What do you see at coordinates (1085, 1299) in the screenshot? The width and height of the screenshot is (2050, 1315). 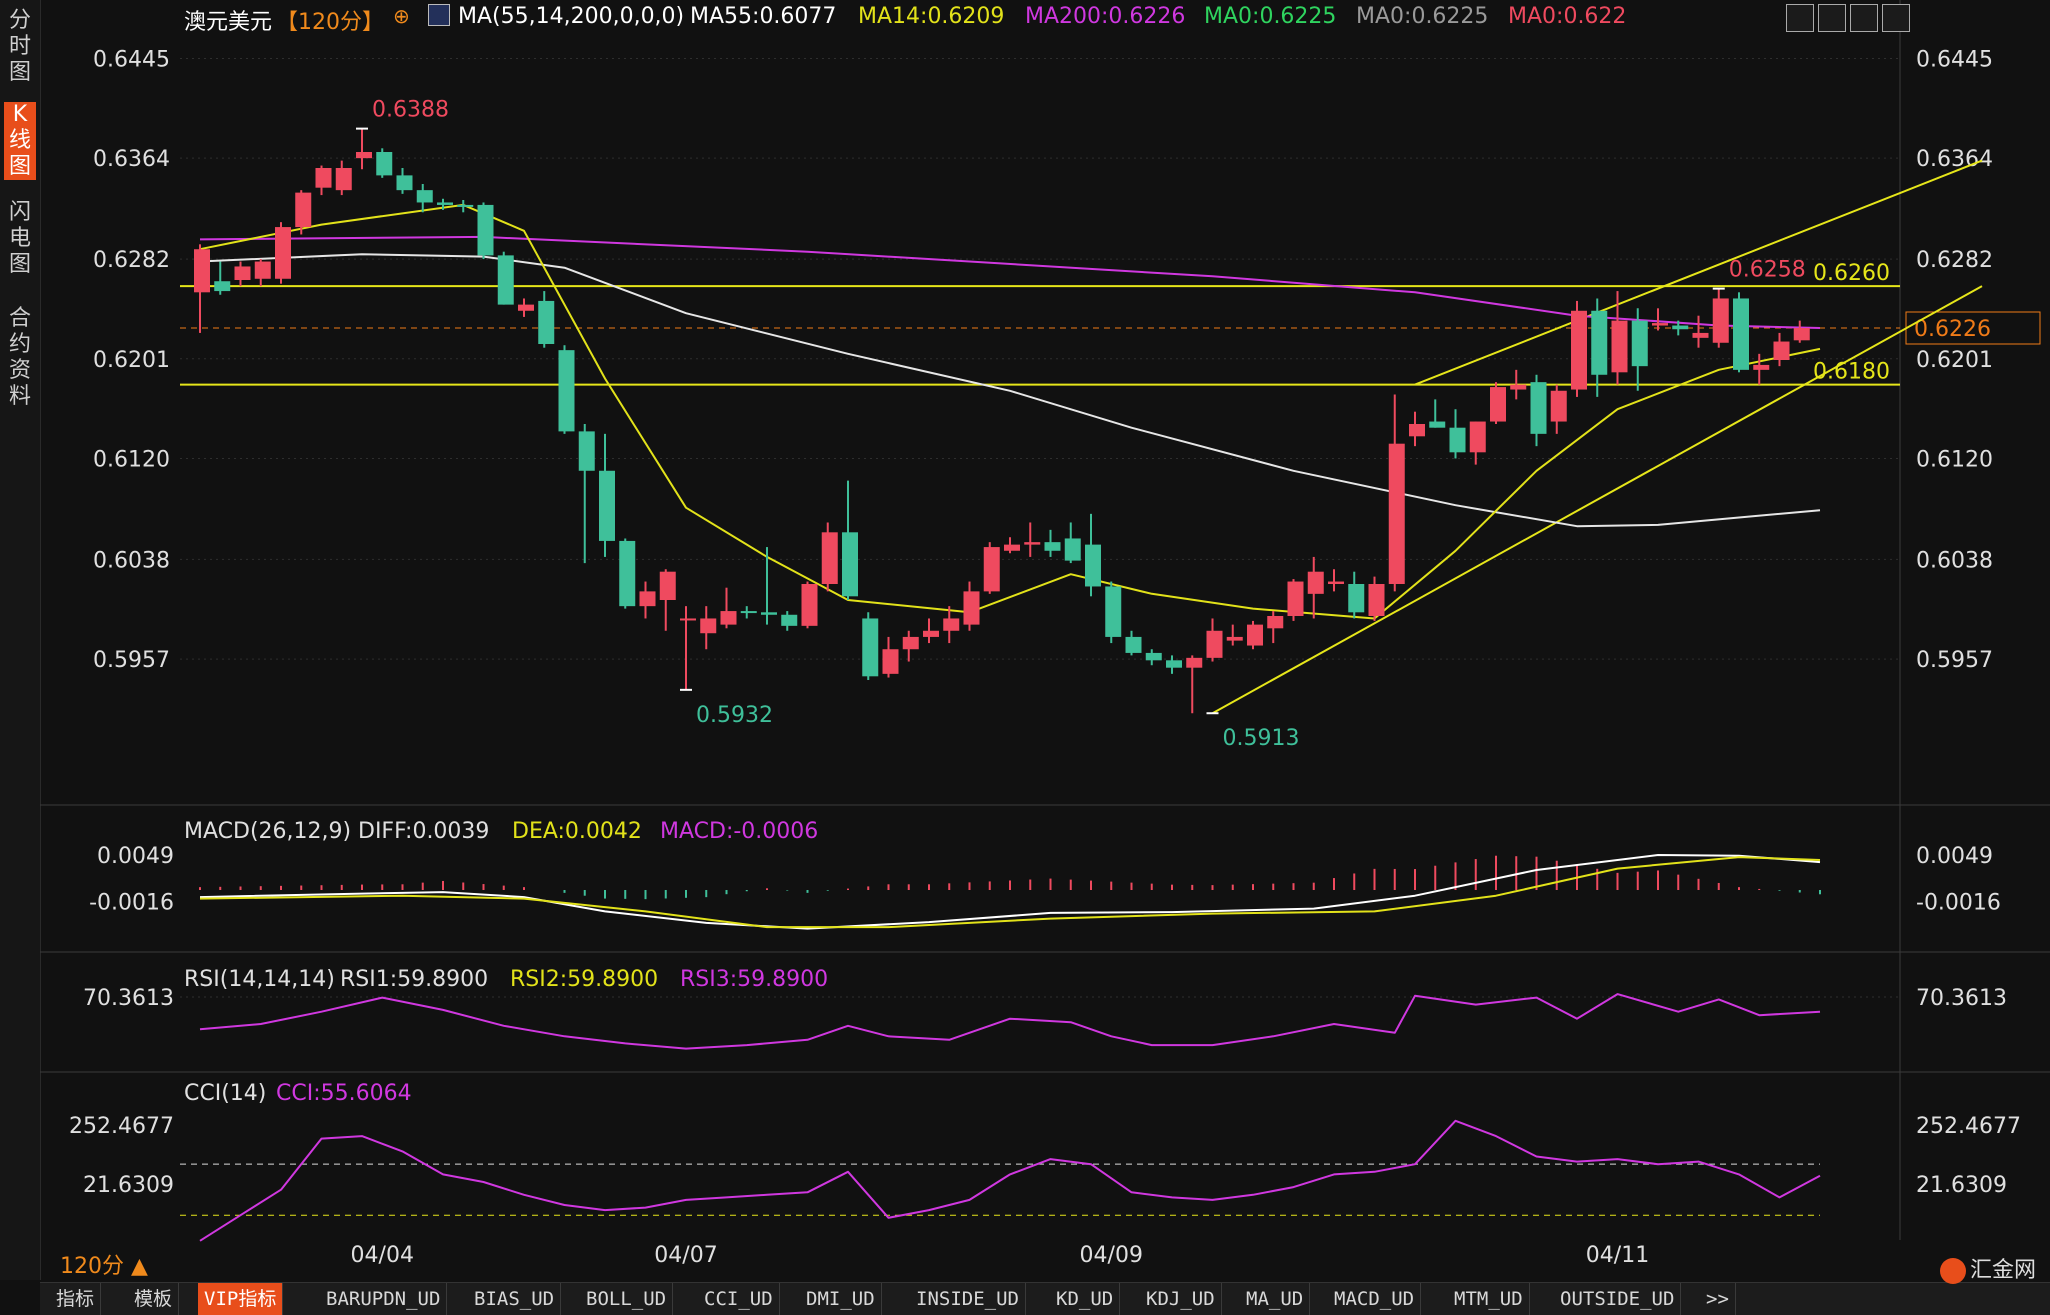 I see `indicator-tab-9: KD_UD` at bounding box center [1085, 1299].